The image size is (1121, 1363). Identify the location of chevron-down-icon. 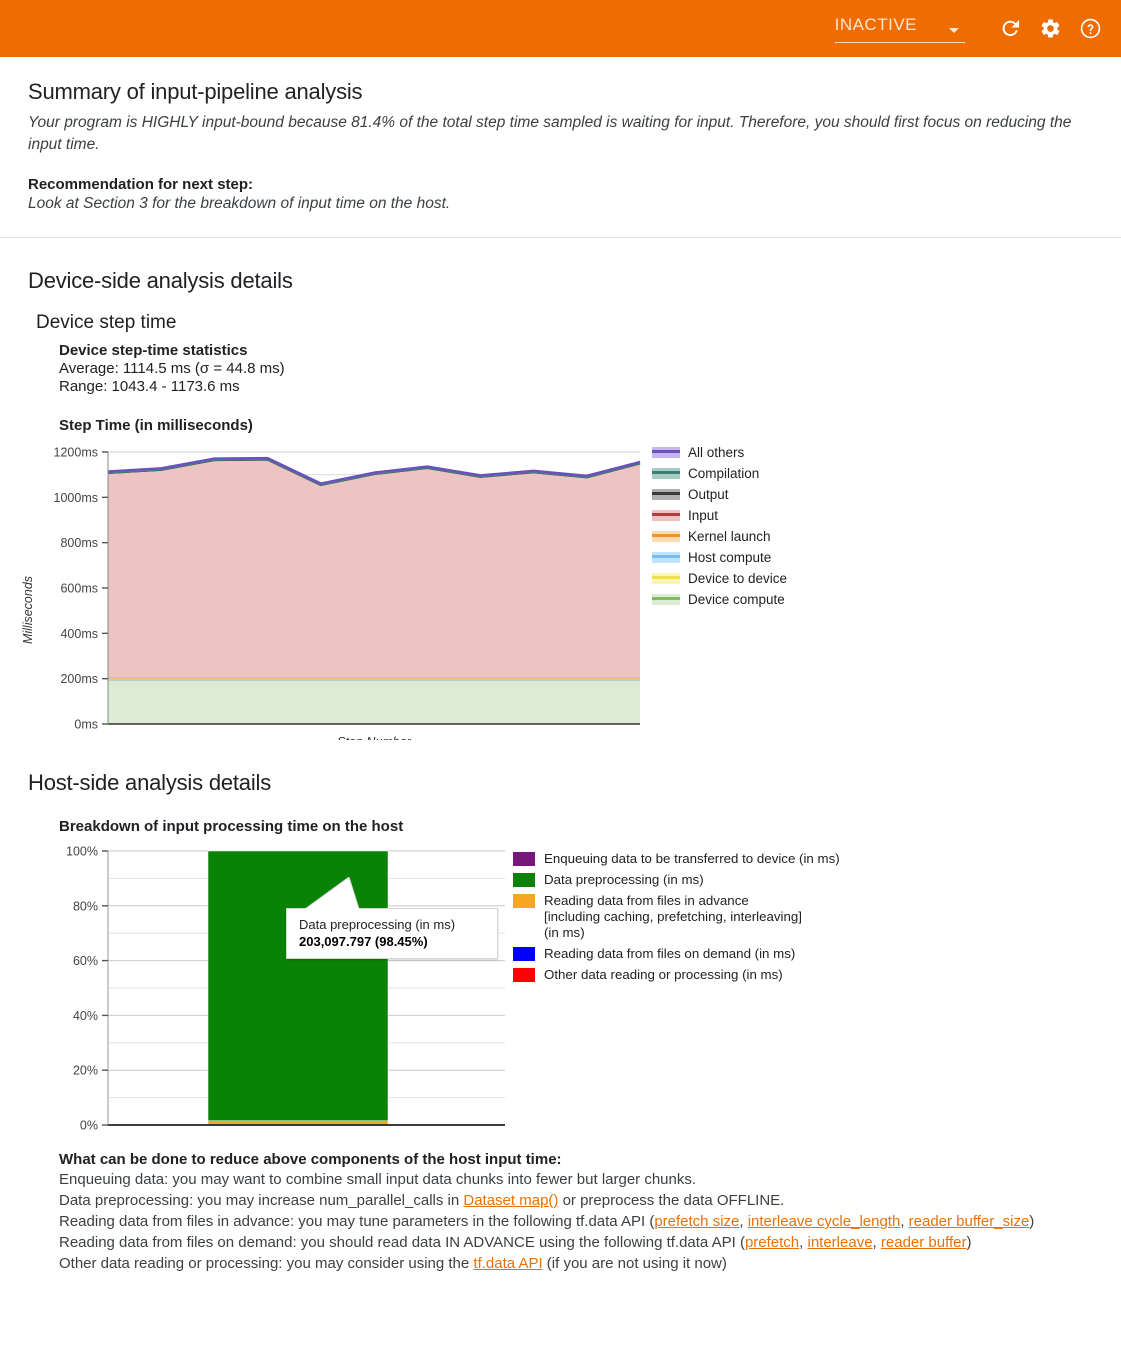
(954, 30).